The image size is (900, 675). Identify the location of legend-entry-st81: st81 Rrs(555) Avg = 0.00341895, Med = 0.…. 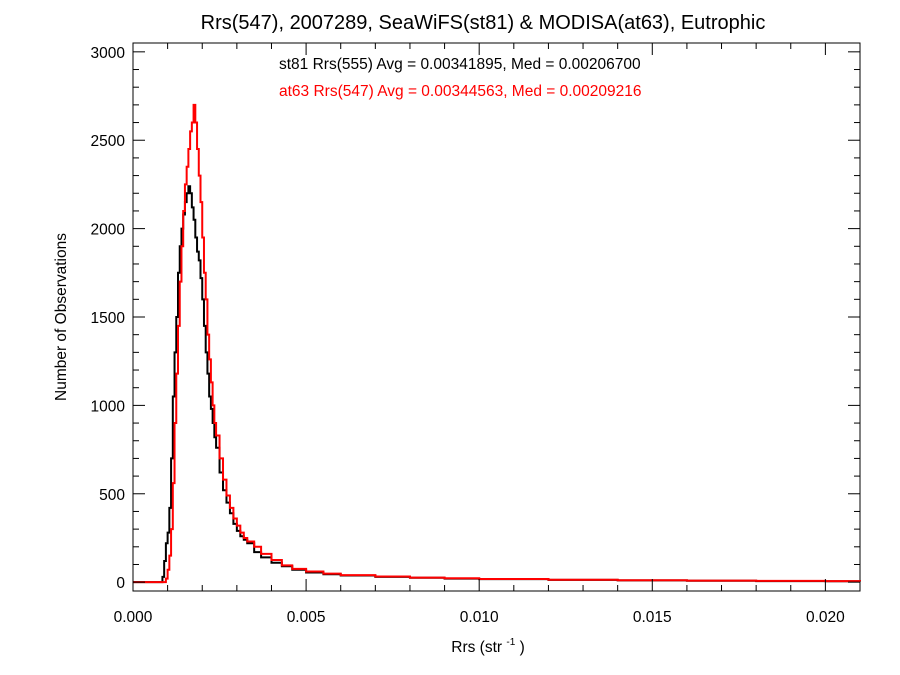
(460, 64).